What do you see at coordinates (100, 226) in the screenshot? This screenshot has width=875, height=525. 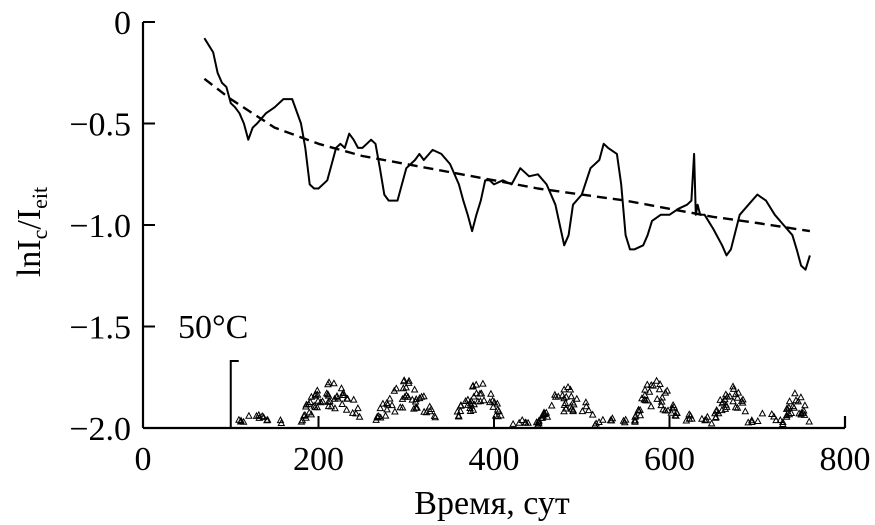 I see `y-tick-label: −1.0` at bounding box center [100, 226].